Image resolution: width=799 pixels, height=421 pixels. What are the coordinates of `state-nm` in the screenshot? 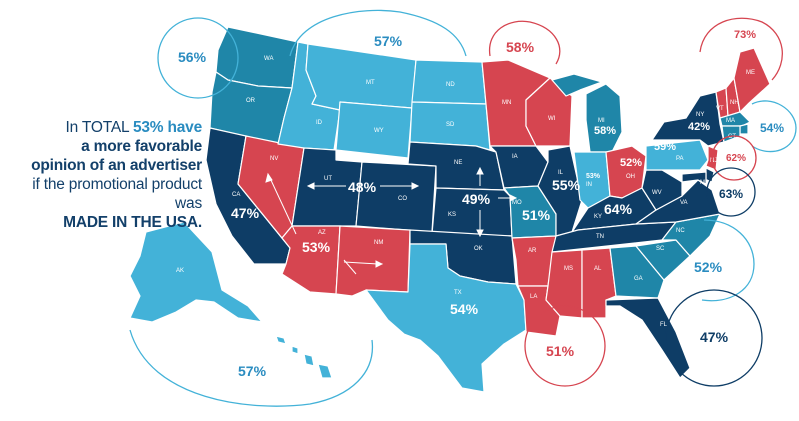 It's located at (373, 261).